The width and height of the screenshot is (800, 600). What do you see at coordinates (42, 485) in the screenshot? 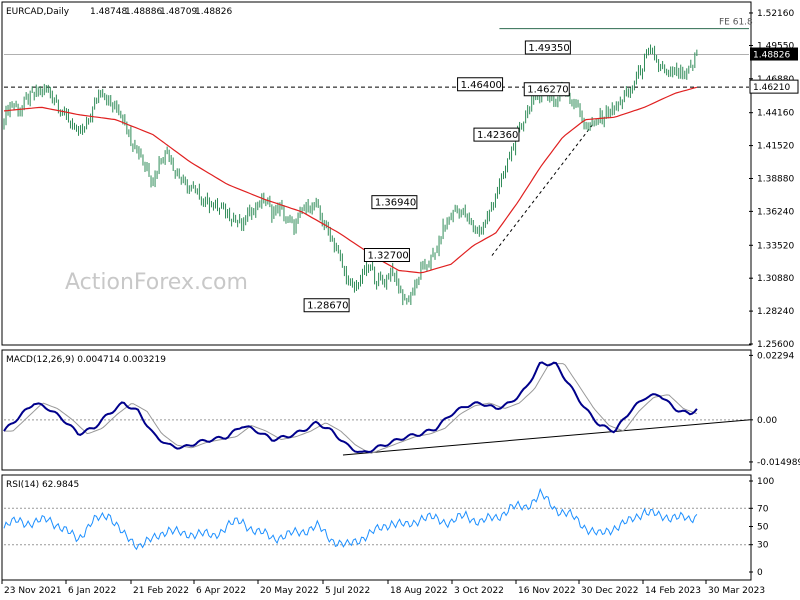
I see `rsi-header: RSI(14) 62.9845` at bounding box center [42, 485].